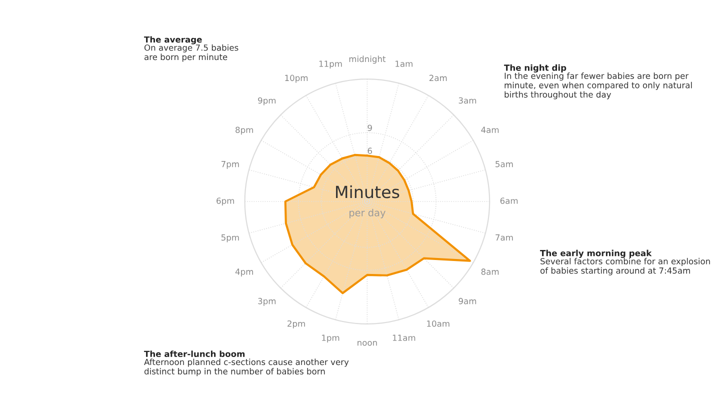 The height and width of the screenshot is (403, 720). What do you see at coordinates (368, 213) in the screenshot?
I see `text: per day` at bounding box center [368, 213].